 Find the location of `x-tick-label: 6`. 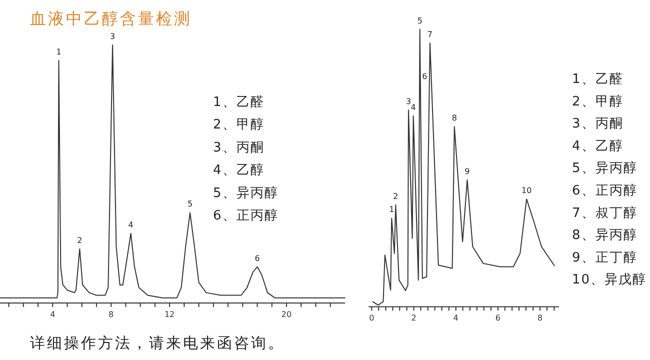

x-tick-label: 6 is located at coordinates (498, 318).